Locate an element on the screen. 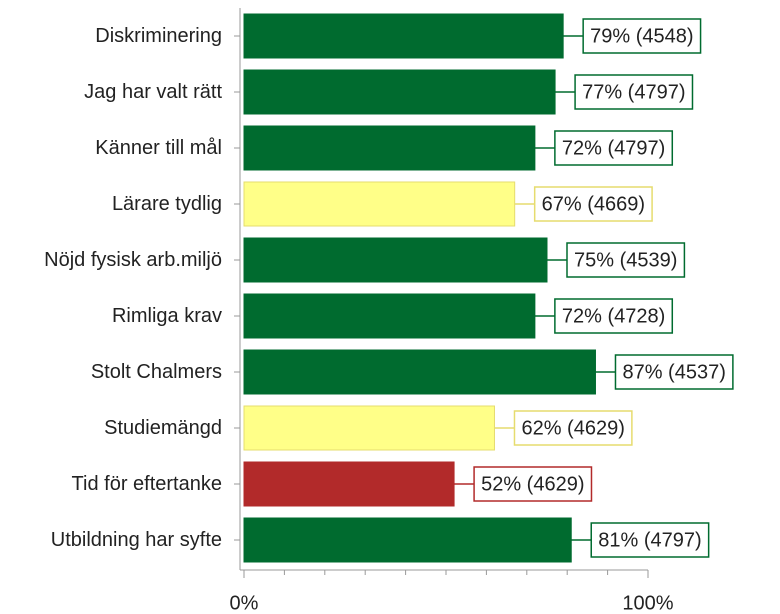 This screenshot has height=614, width=780. value-label: 67% (4669) is located at coordinates (593, 204).